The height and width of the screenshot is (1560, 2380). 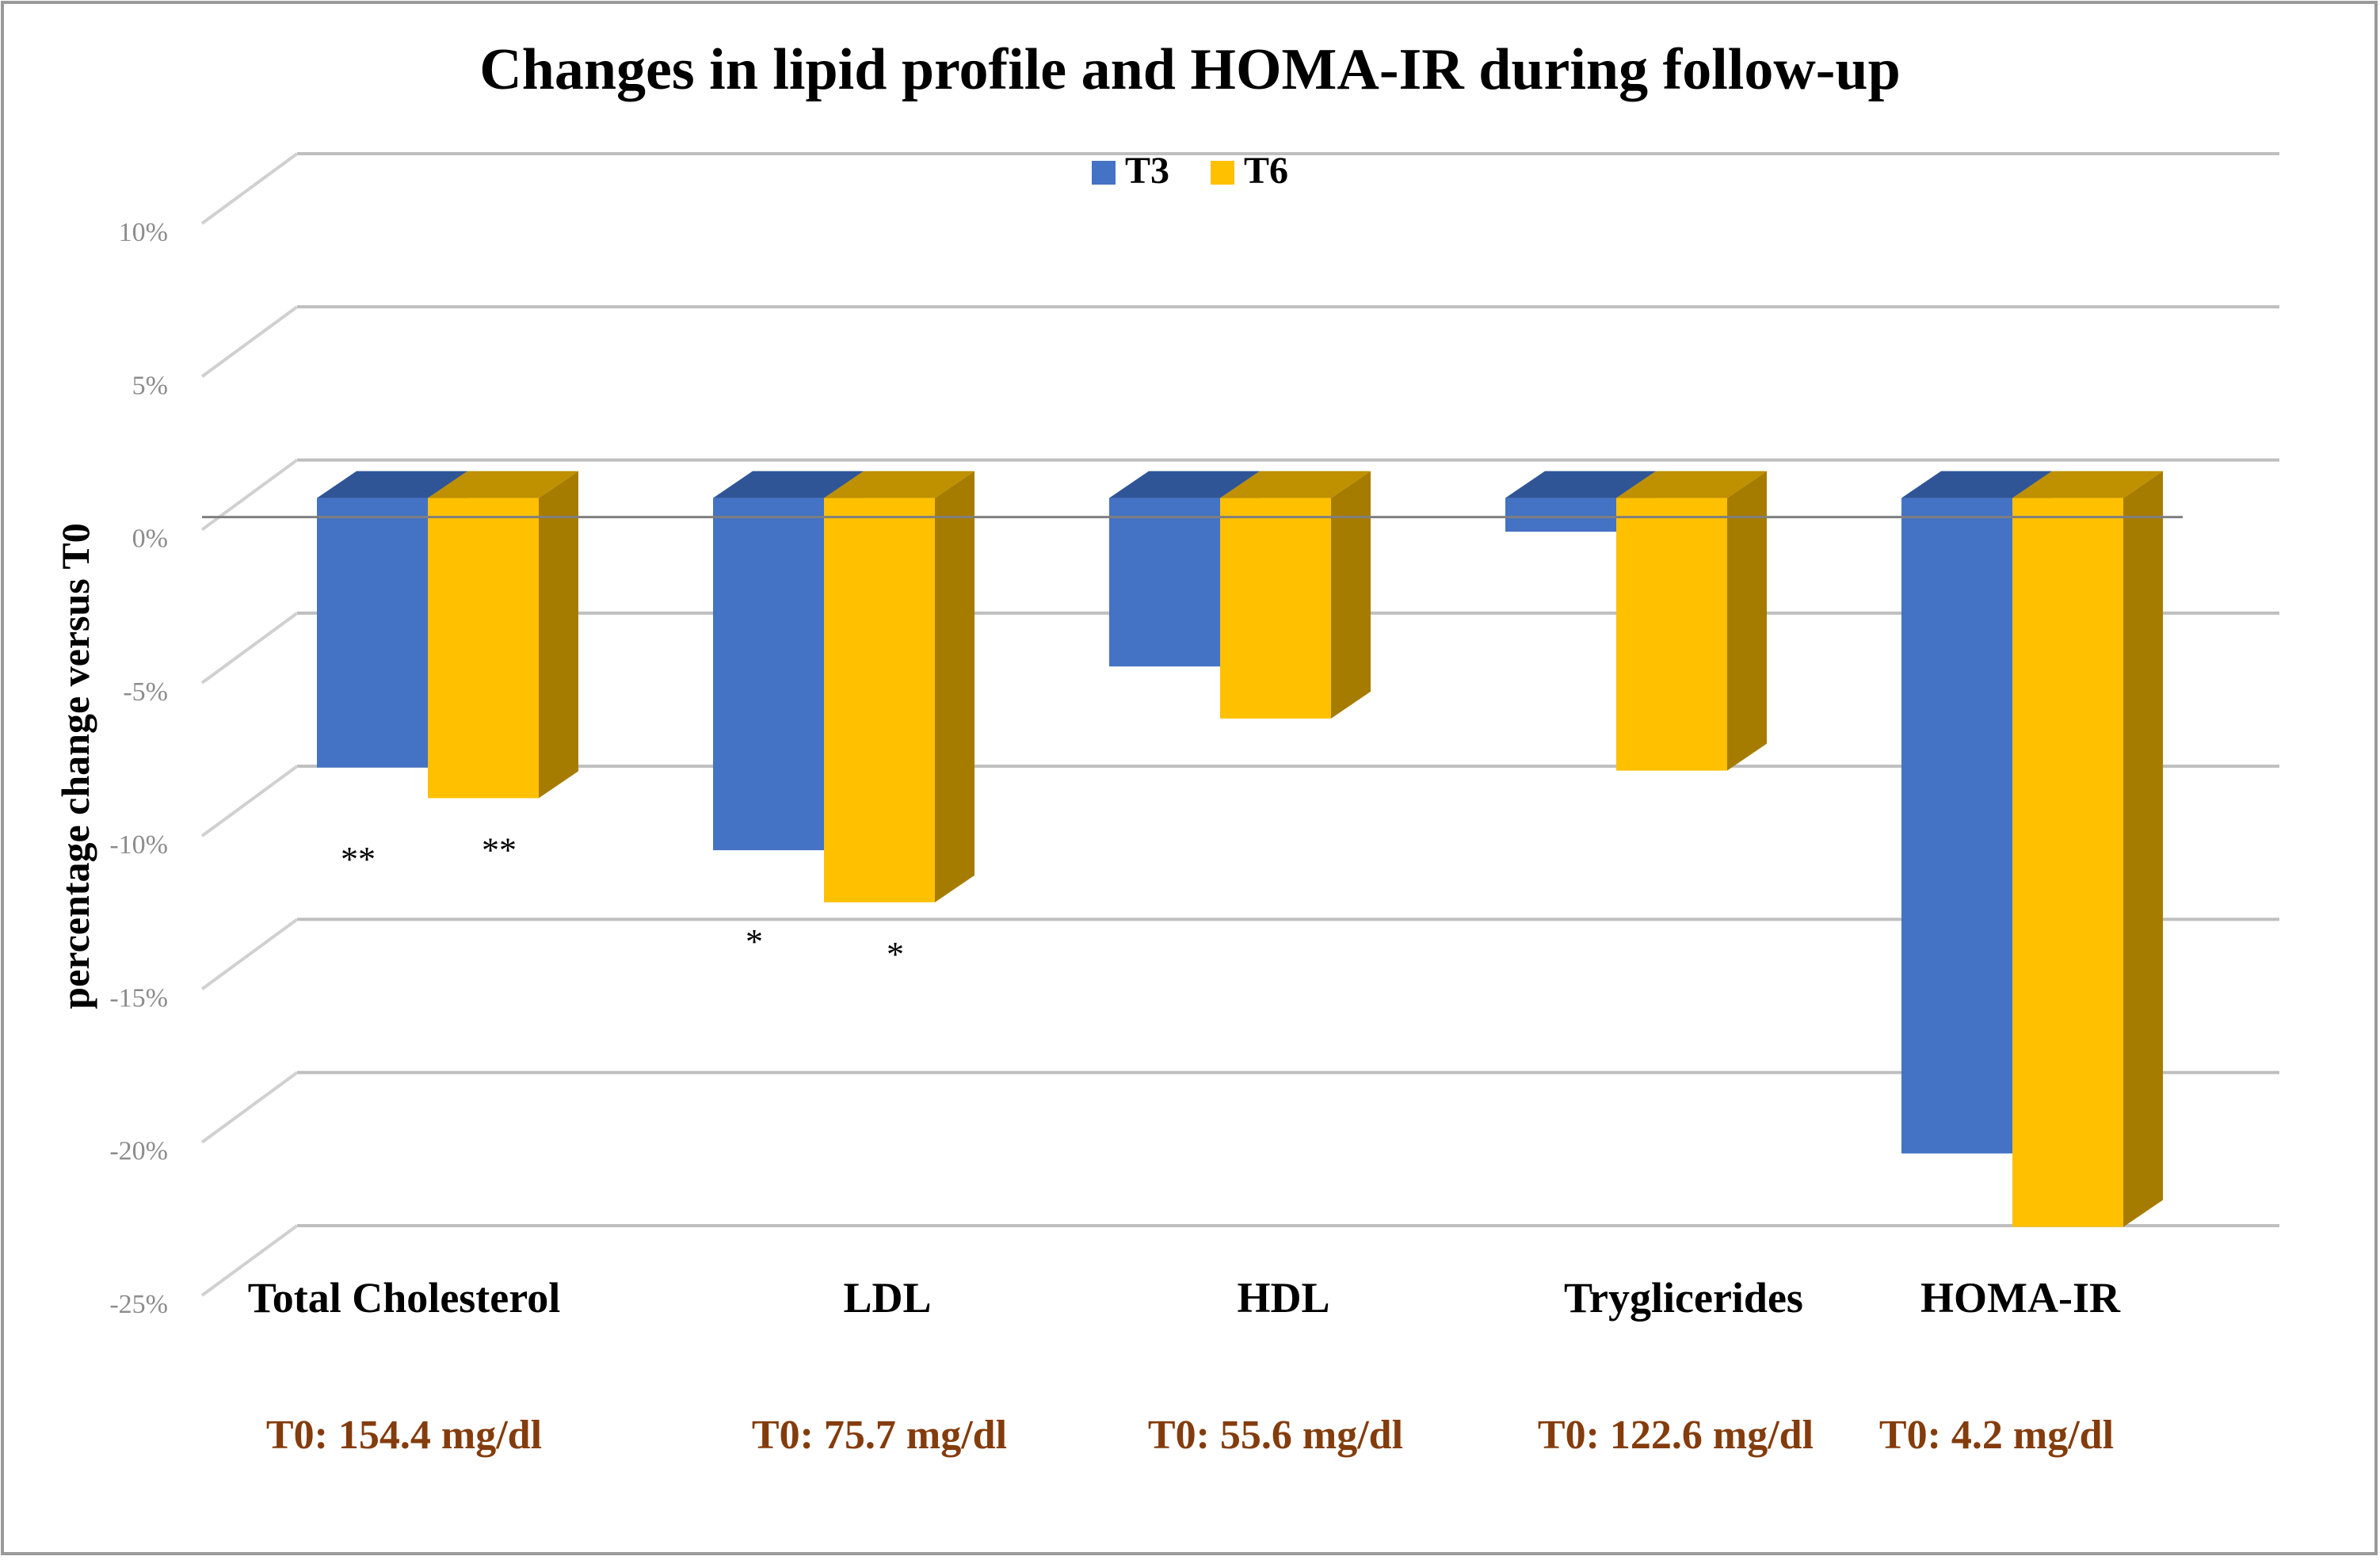 I want to click on x-tick-label: HOMA-IR, so click(x=2020, y=1298).